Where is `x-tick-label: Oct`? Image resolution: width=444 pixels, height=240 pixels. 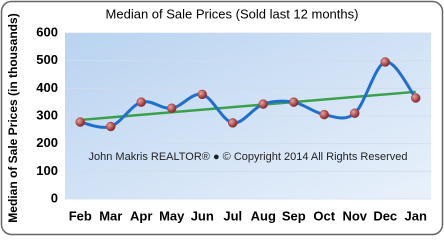 x-tick-label: Oct is located at coordinates (324, 215).